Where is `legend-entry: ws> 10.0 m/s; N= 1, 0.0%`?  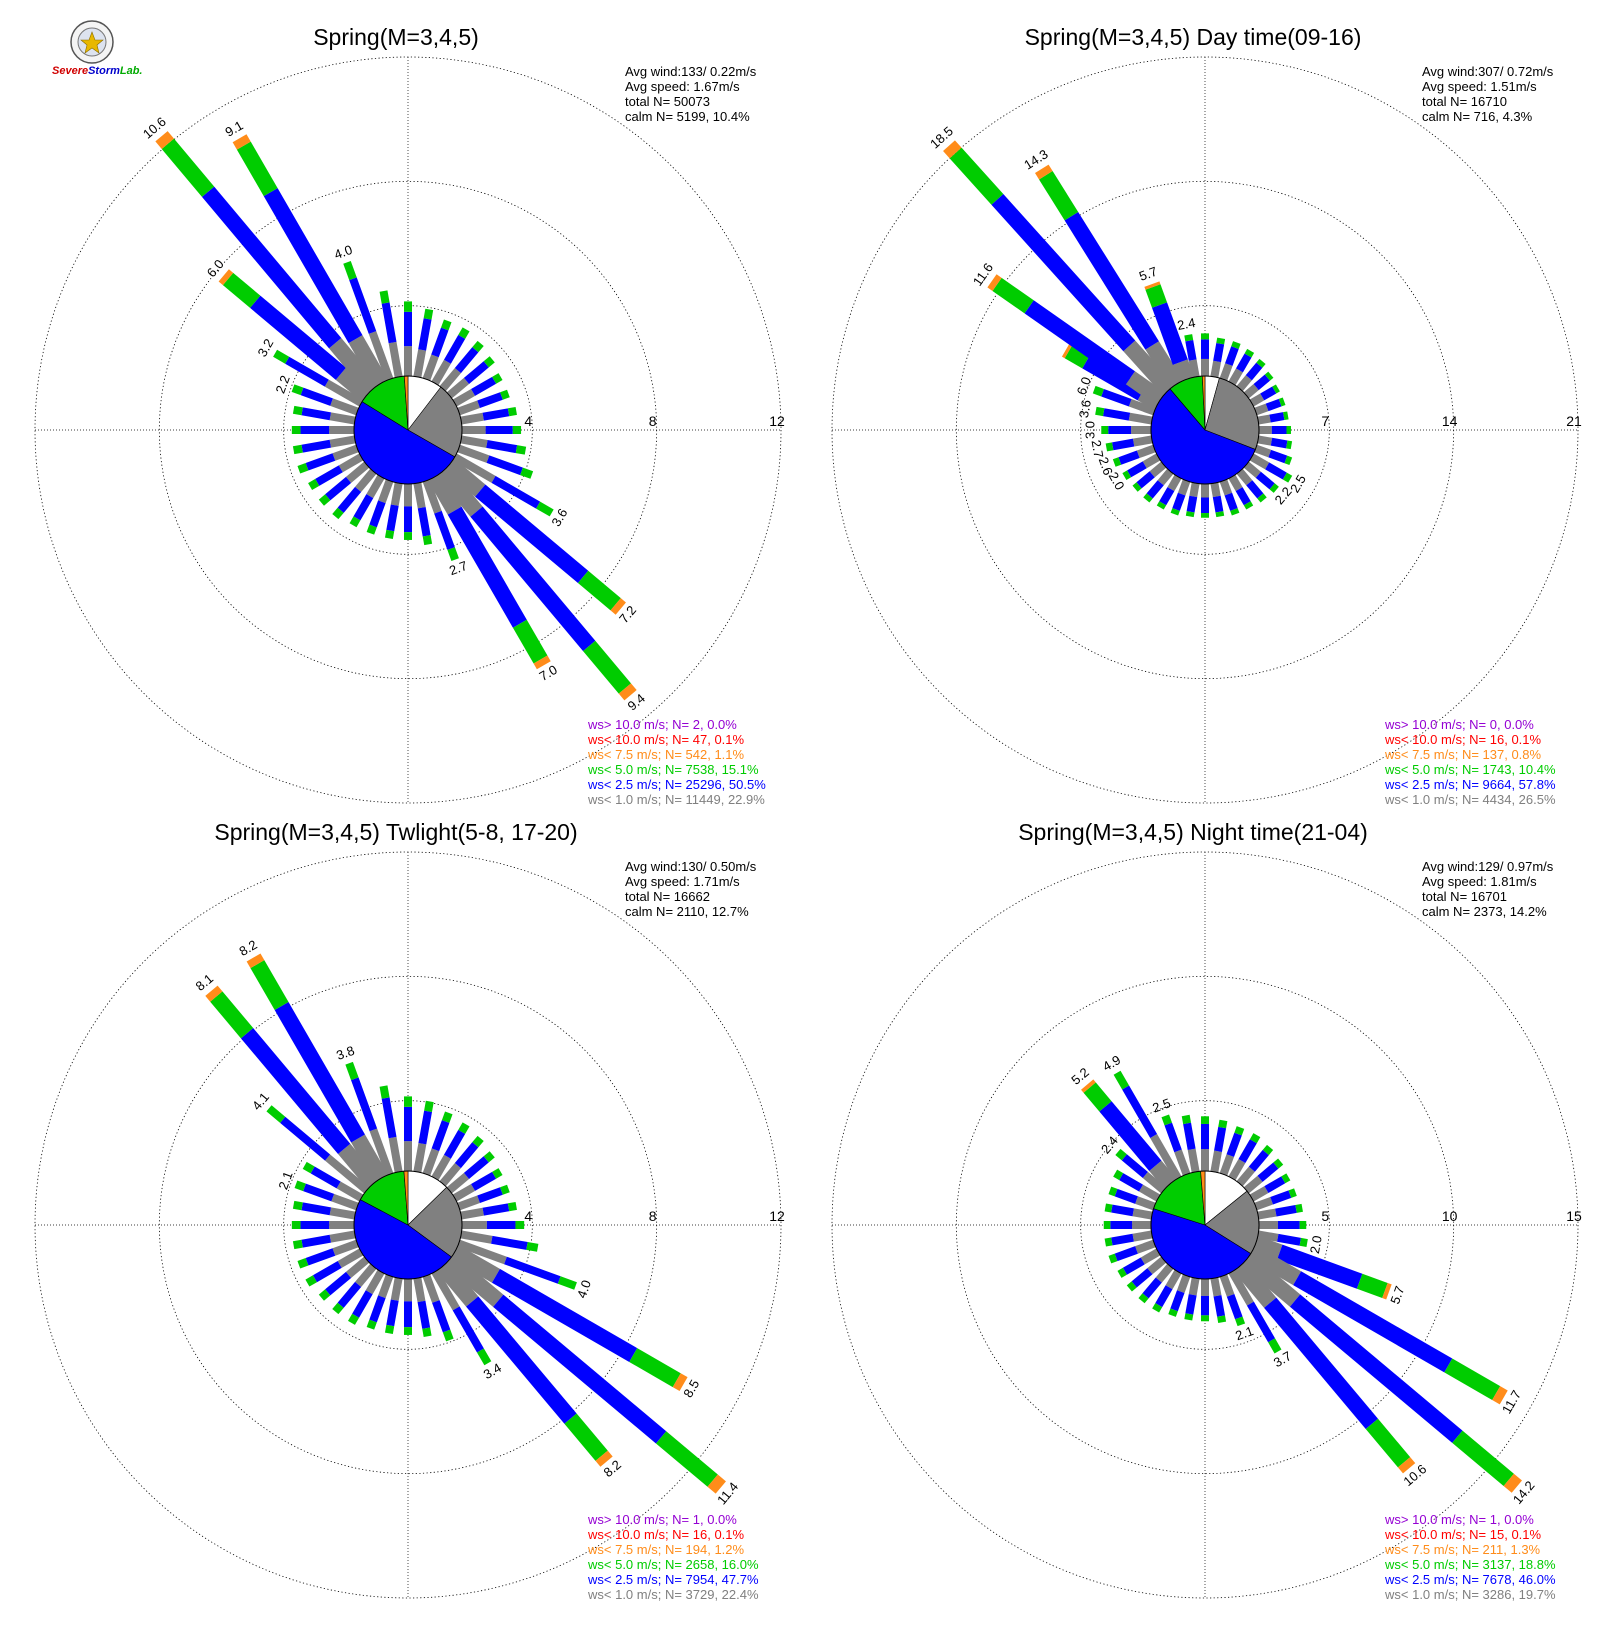
legend-entry: ws> 10.0 m/s; N= 1, 0.0% is located at coordinates (1459, 1519).